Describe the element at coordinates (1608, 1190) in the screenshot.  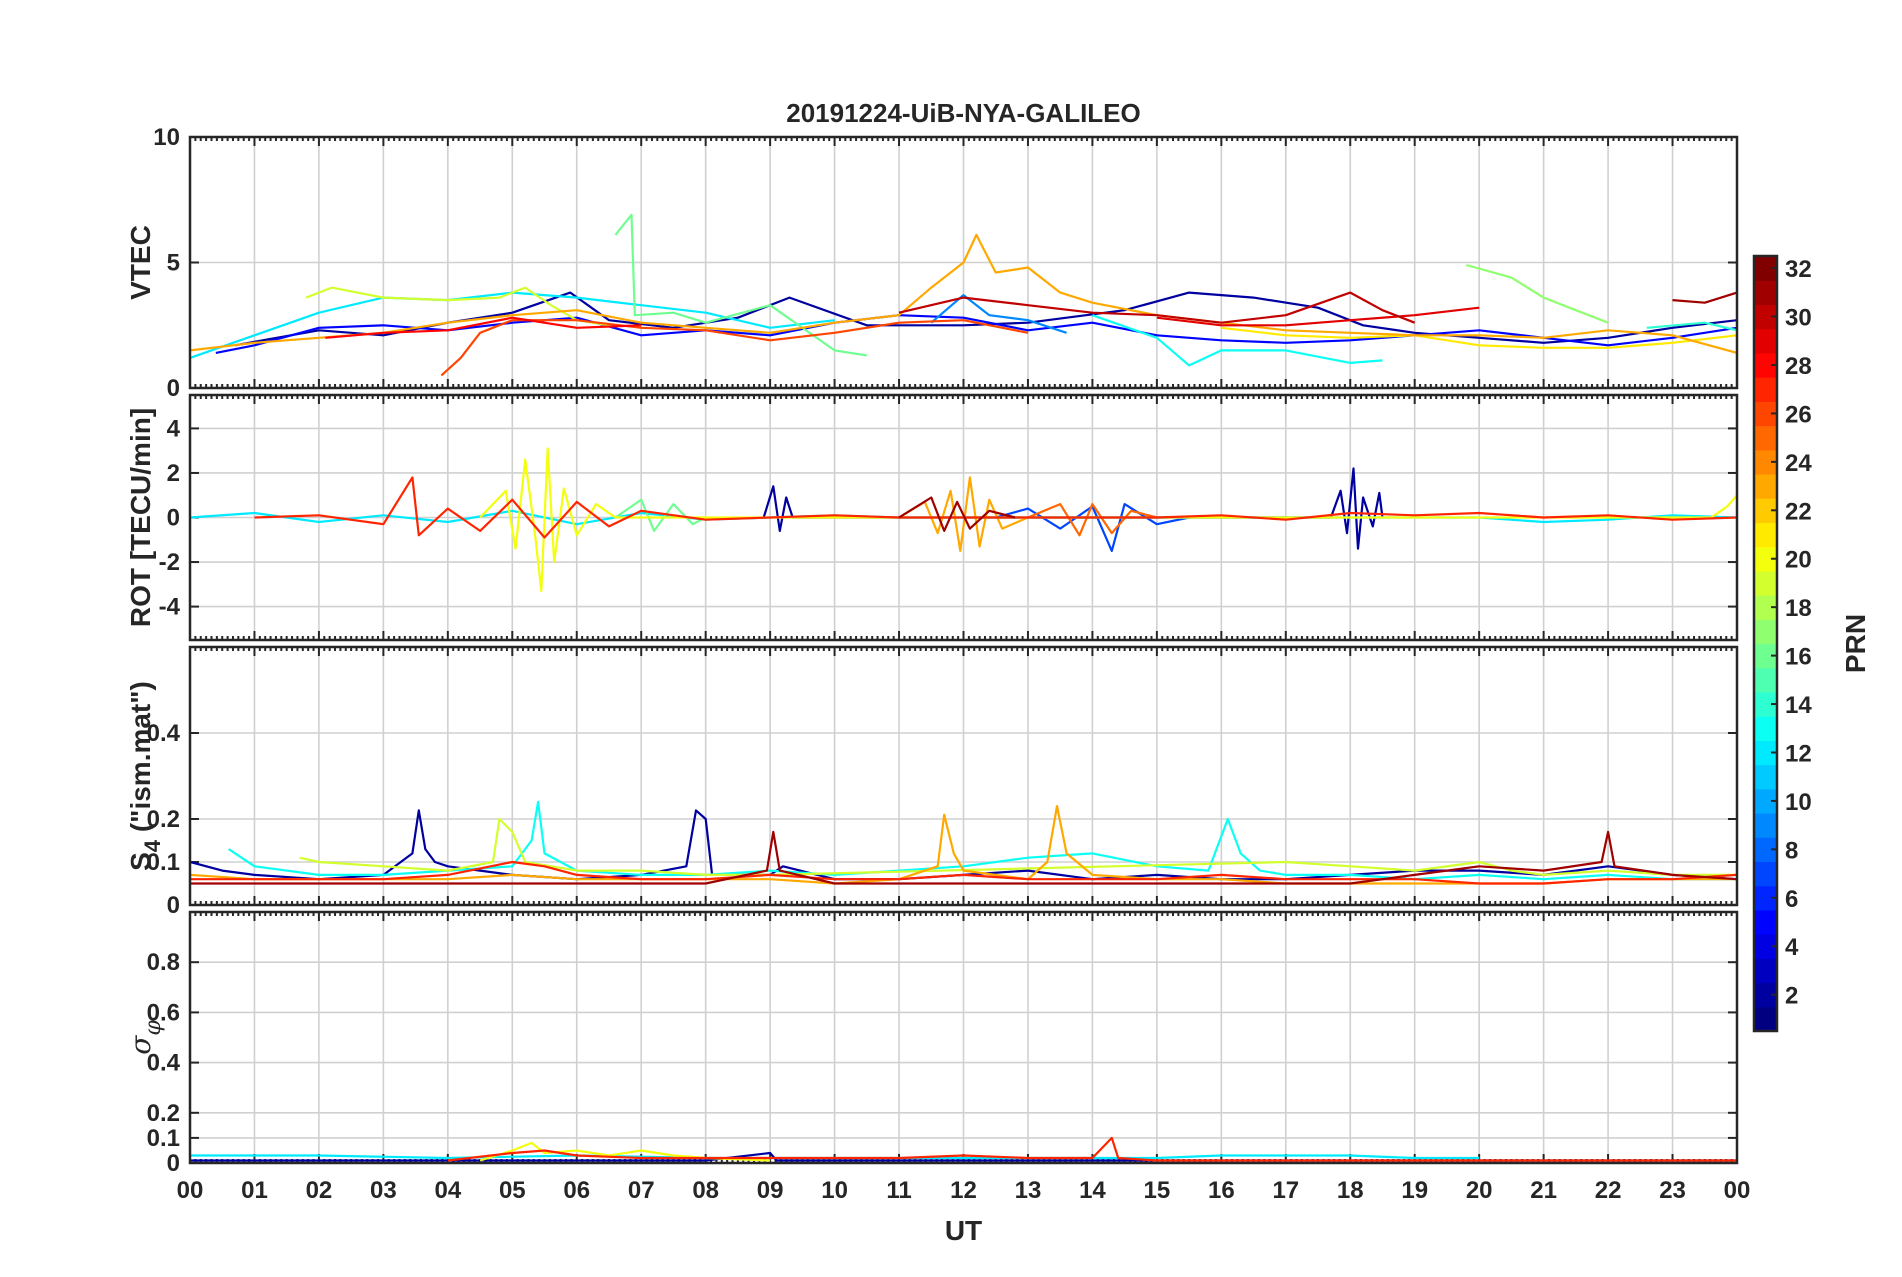
I see `x-tick-label: 22` at that location.